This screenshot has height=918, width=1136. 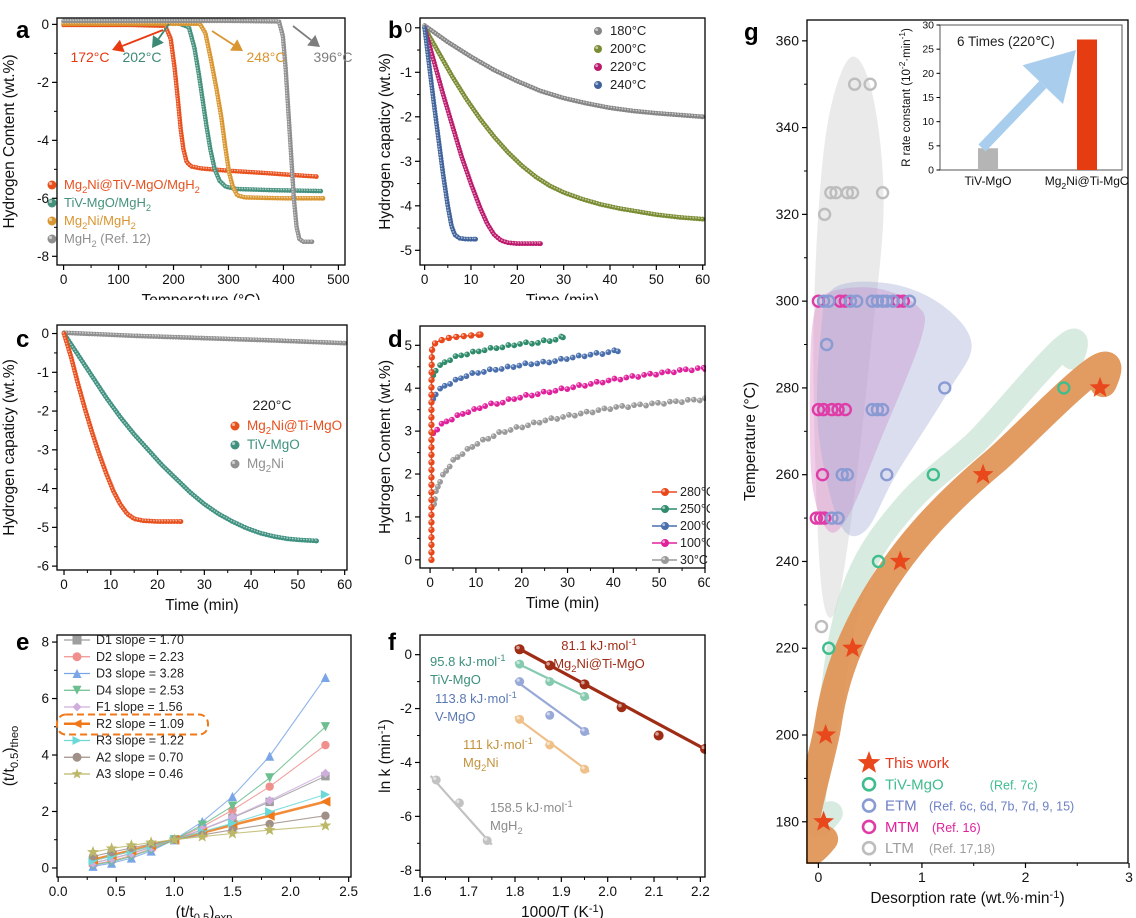 I want to click on legend-label: 30°C, so click(x=694, y=560).